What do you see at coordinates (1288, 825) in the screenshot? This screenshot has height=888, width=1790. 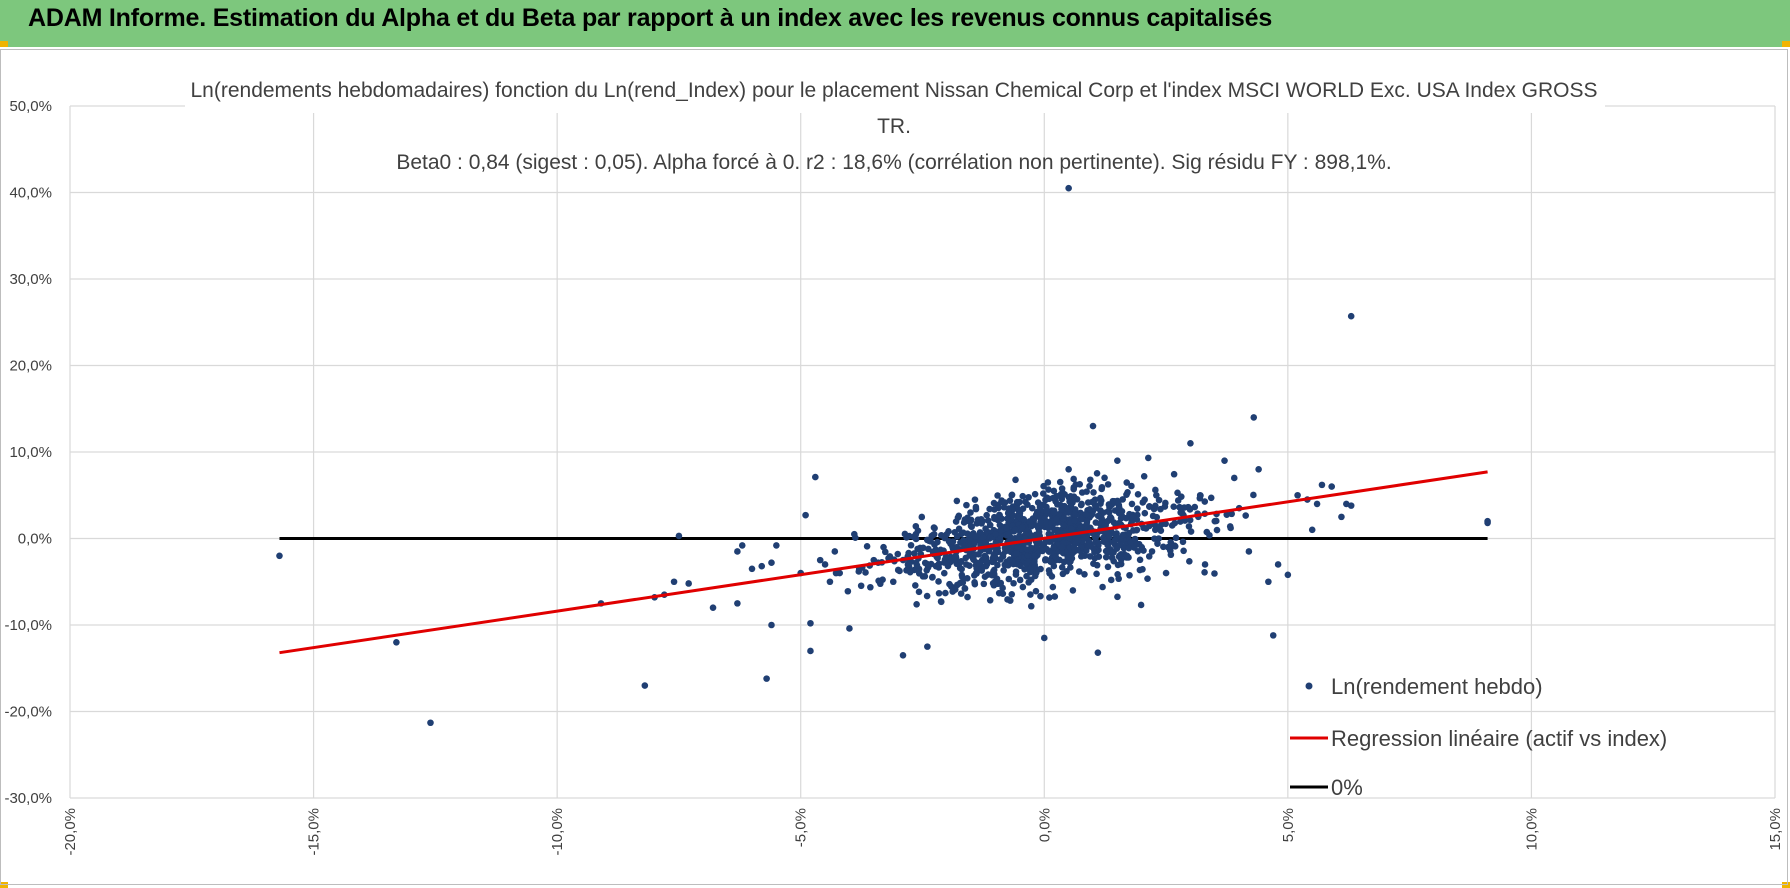 I see `x-tick-label: 5,0%` at bounding box center [1288, 825].